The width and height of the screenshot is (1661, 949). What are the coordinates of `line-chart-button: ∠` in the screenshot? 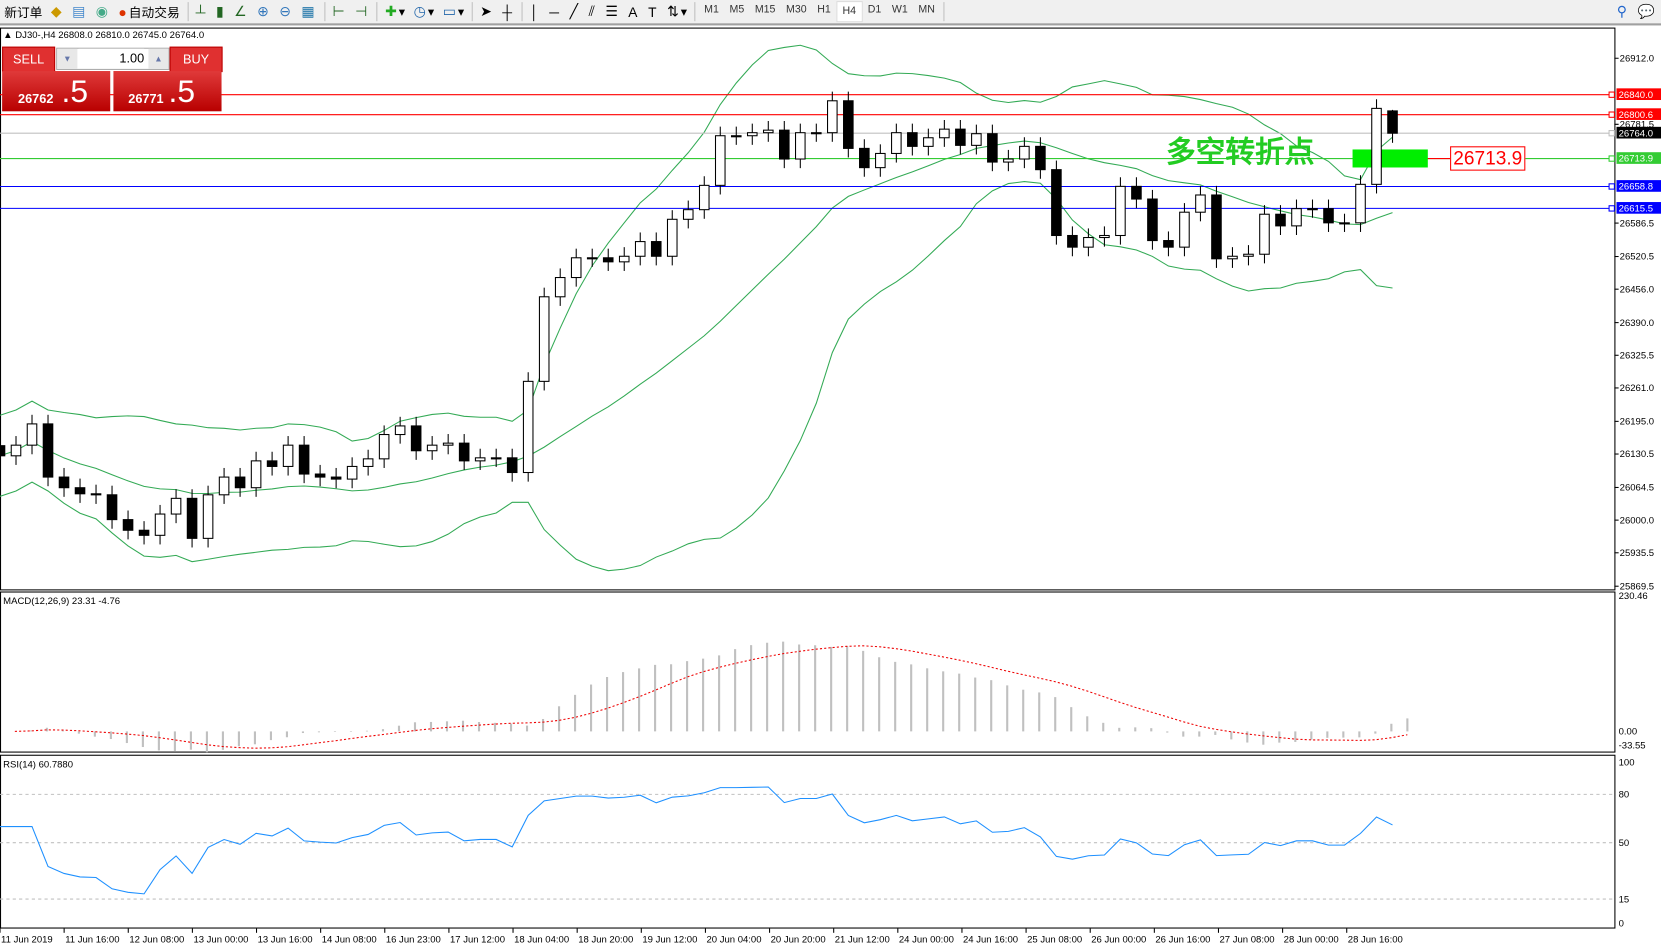 It's located at (241, 11).